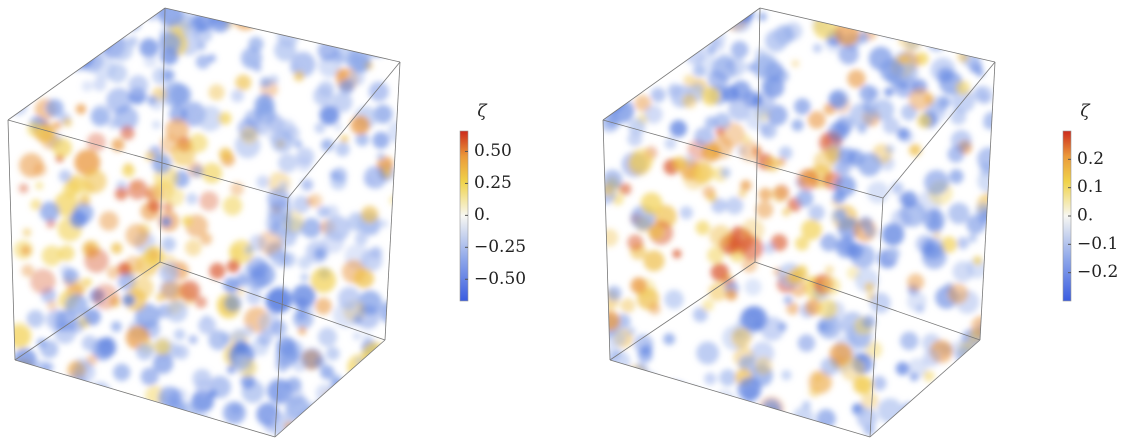 Image resolution: width=1131 pixels, height=438 pixels. What do you see at coordinates (1085, 216) in the screenshot?
I see `colorbar-tick-label: 0.` at bounding box center [1085, 216].